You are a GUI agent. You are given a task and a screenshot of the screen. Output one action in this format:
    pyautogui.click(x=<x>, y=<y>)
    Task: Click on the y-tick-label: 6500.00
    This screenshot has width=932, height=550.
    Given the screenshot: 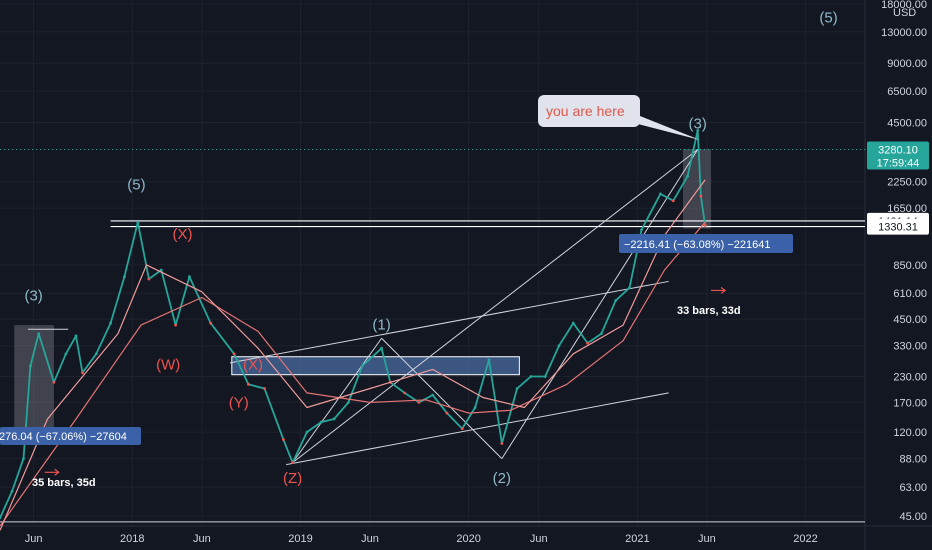 What is the action you would take?
    pyautogui.click(x=907, y=92)
    